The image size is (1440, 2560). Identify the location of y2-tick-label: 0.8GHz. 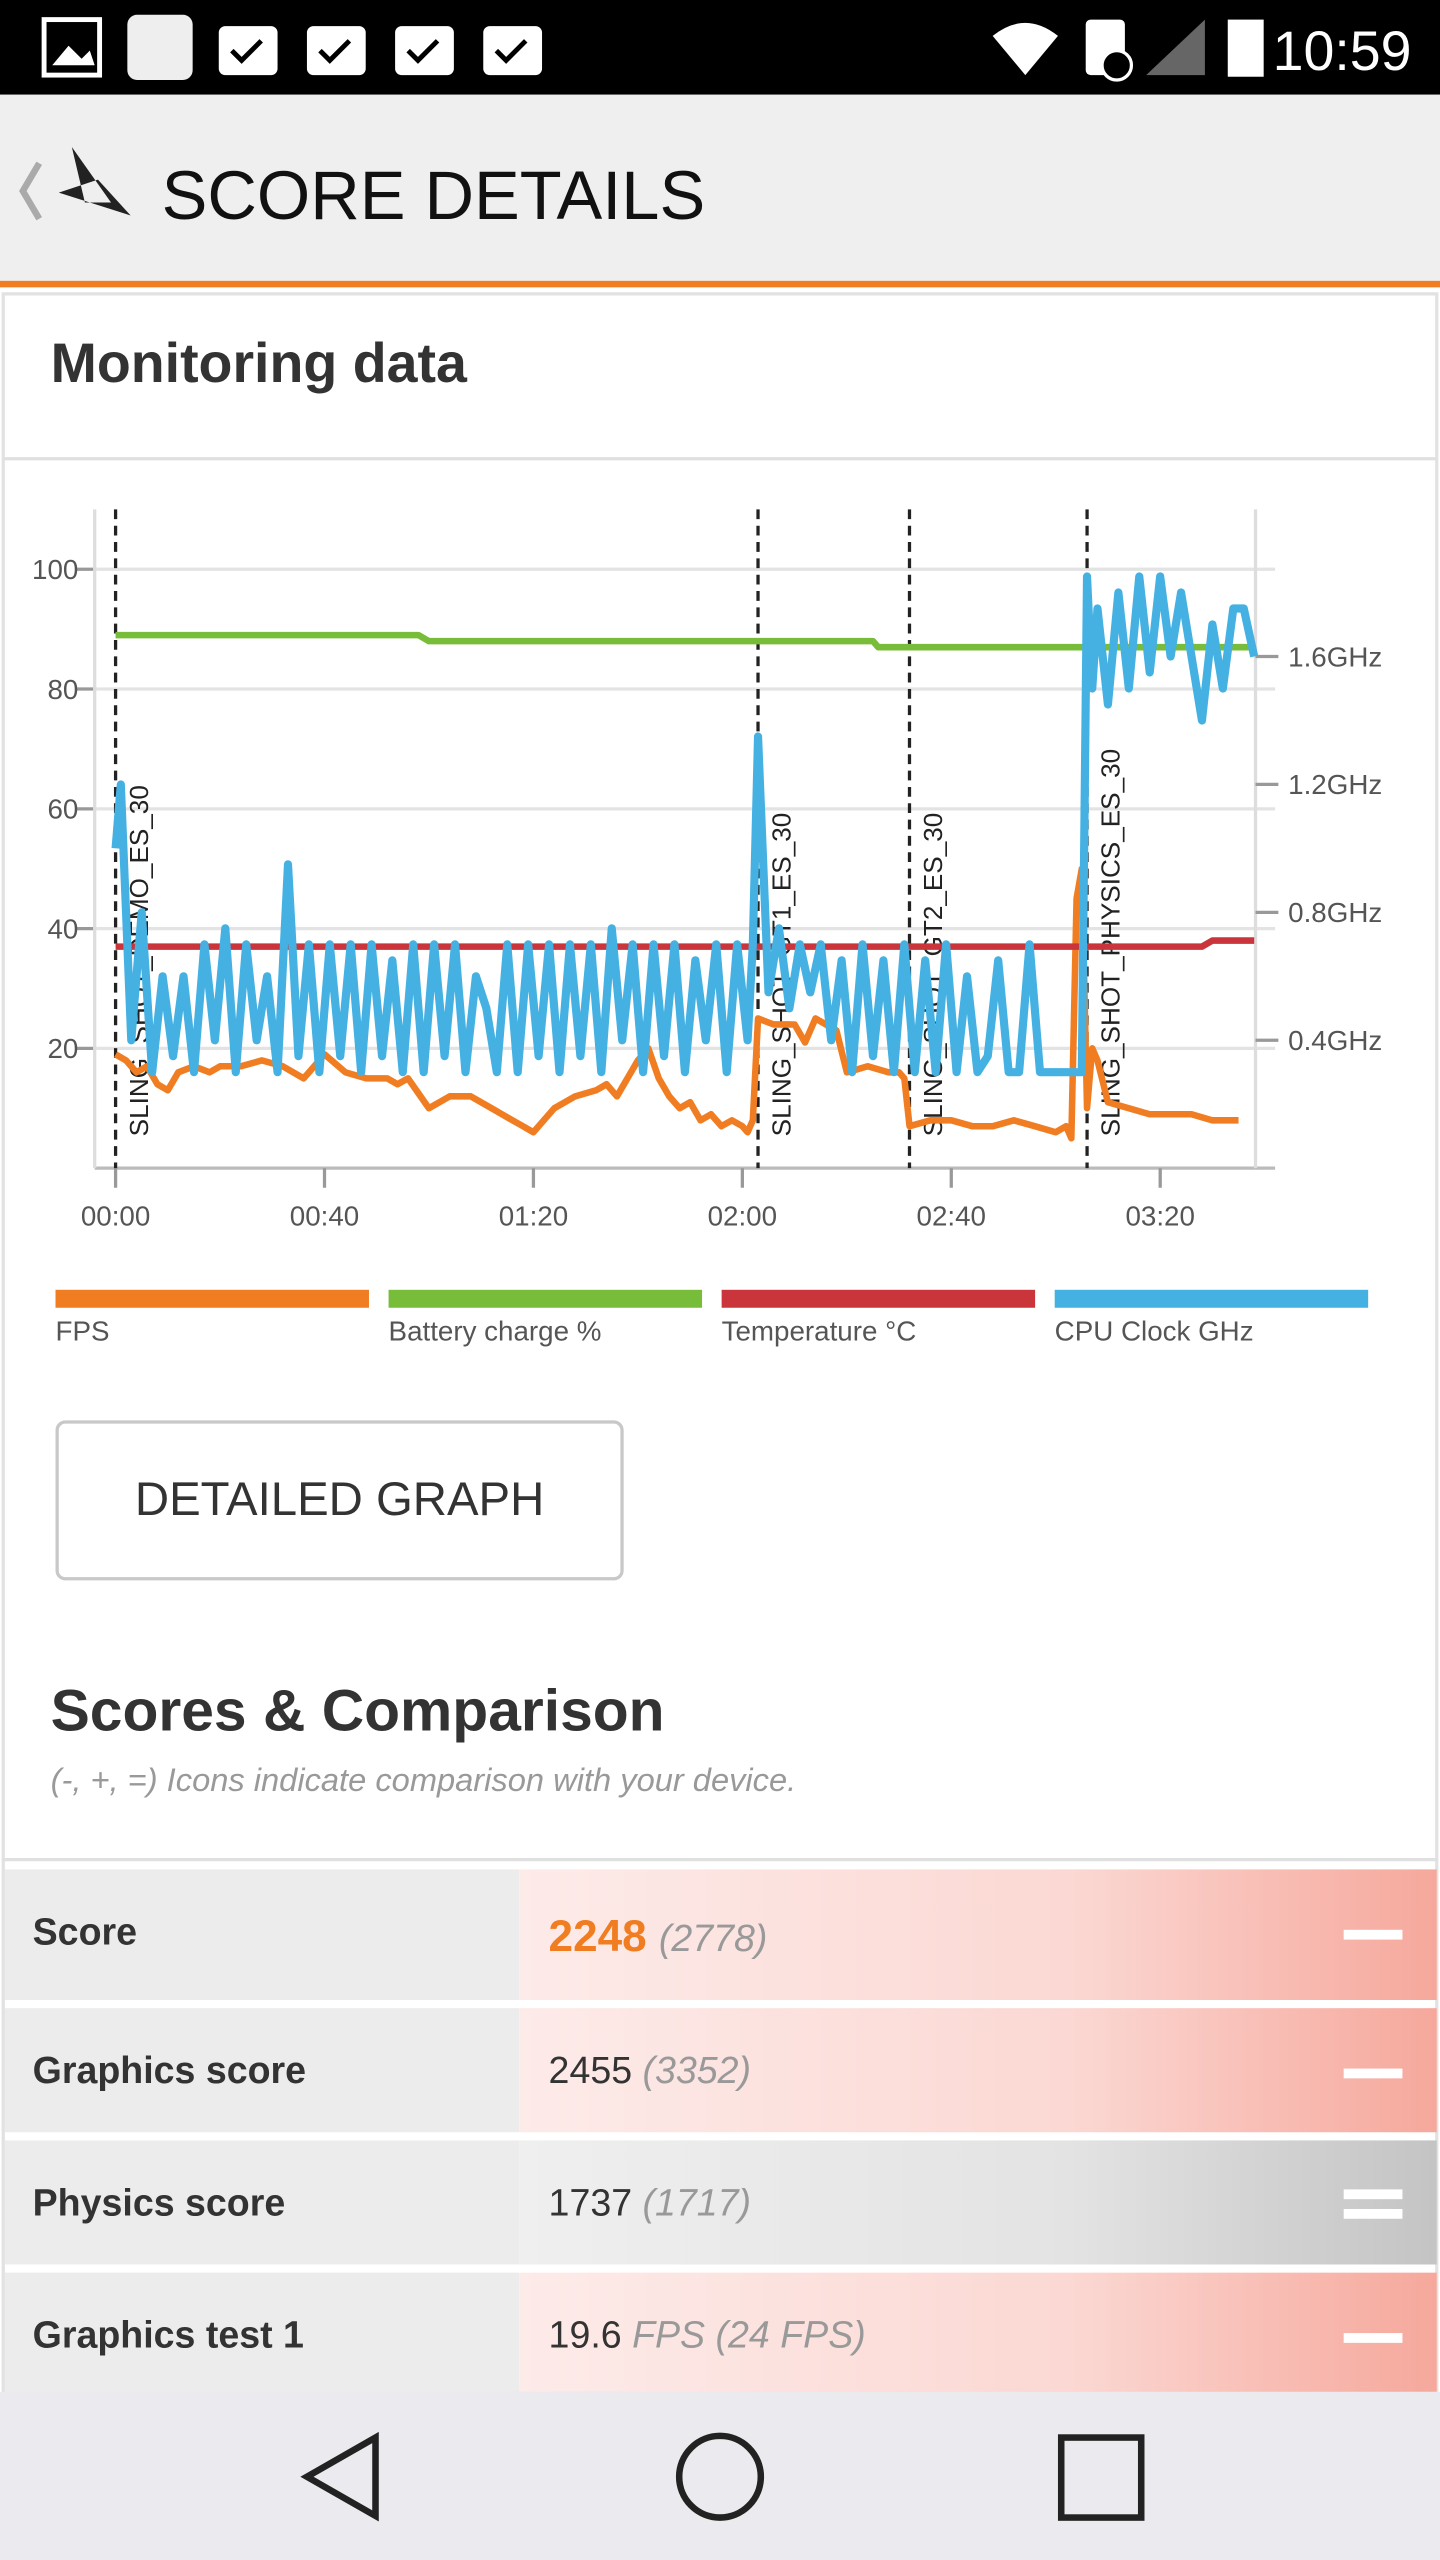
(1335, 912).